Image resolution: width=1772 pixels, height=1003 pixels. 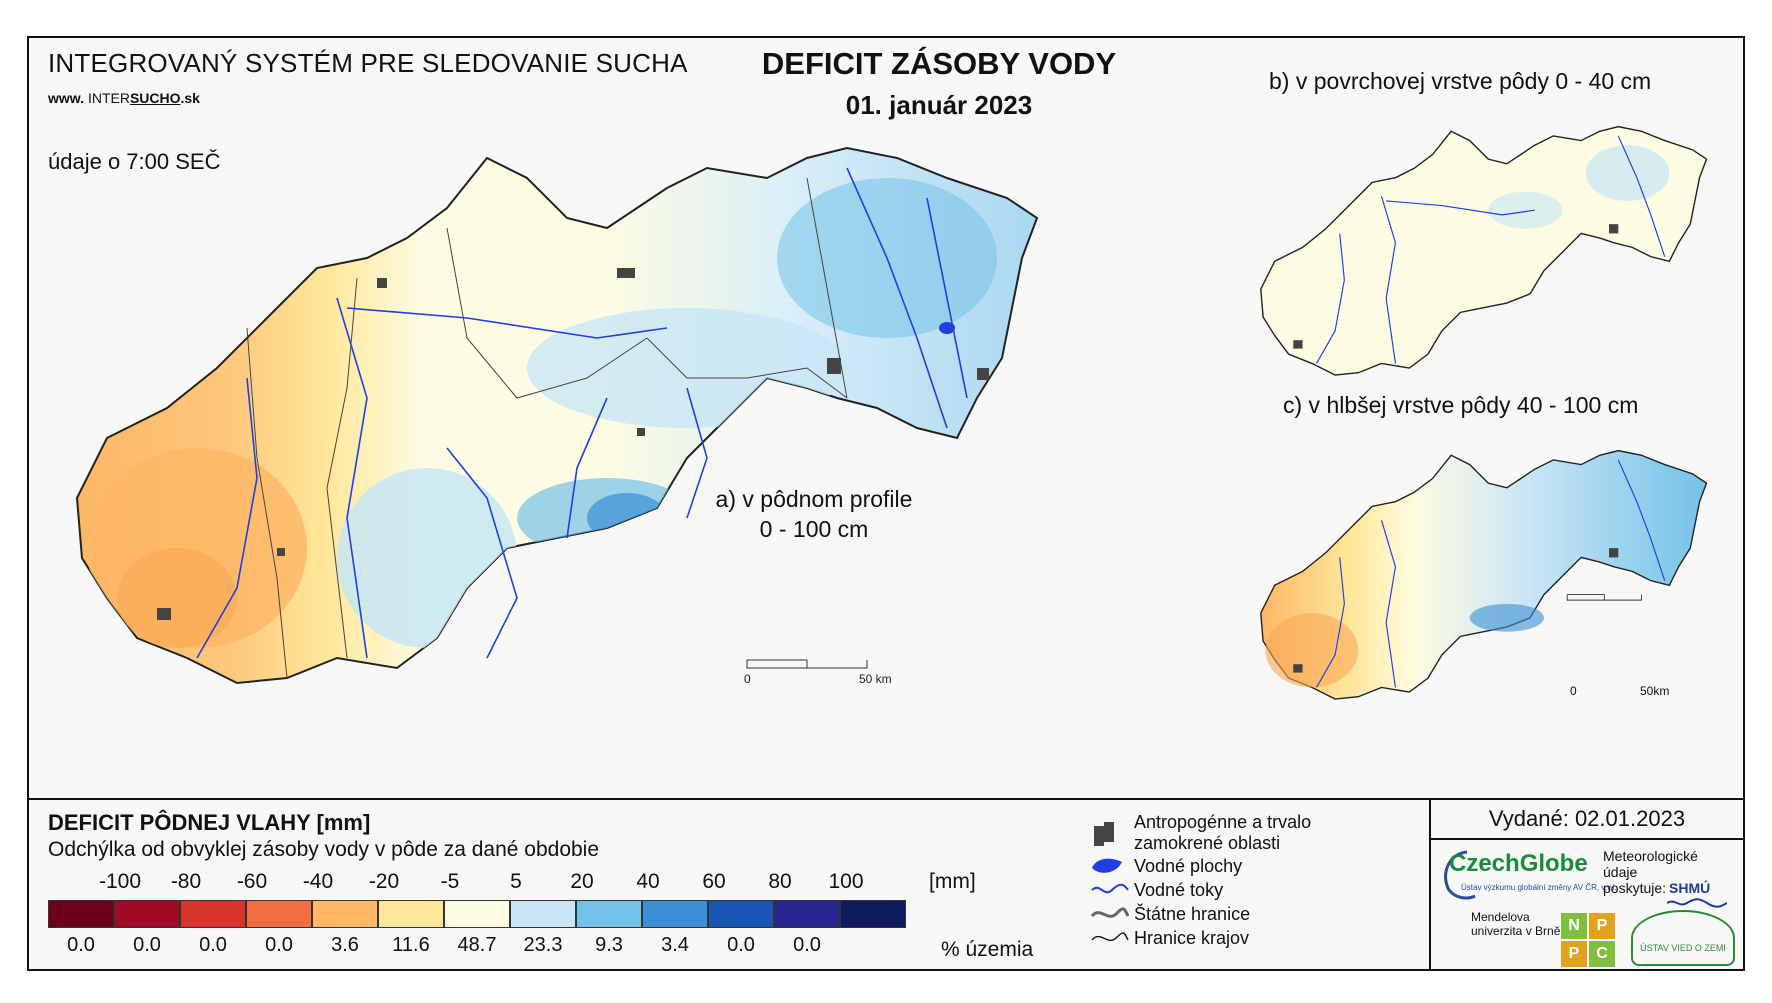 I want to click on map-date: 01. január 2023, so click(x=939, y=105).